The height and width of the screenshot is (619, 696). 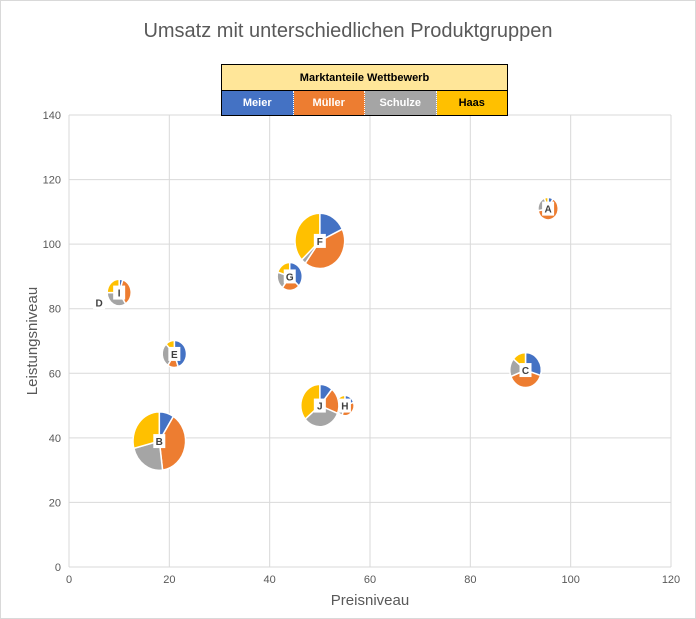 I want to click on y-tick-label: 0, so click(x=58, y=568).